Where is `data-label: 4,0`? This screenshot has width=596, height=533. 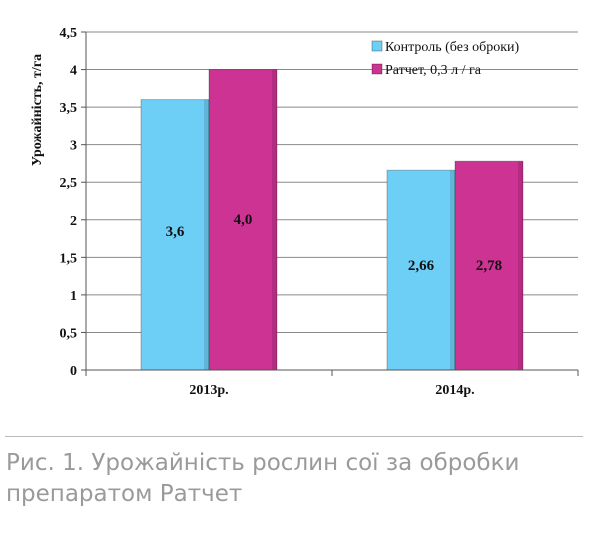
data-label: 4,0 is located at coordinates (243, 220).